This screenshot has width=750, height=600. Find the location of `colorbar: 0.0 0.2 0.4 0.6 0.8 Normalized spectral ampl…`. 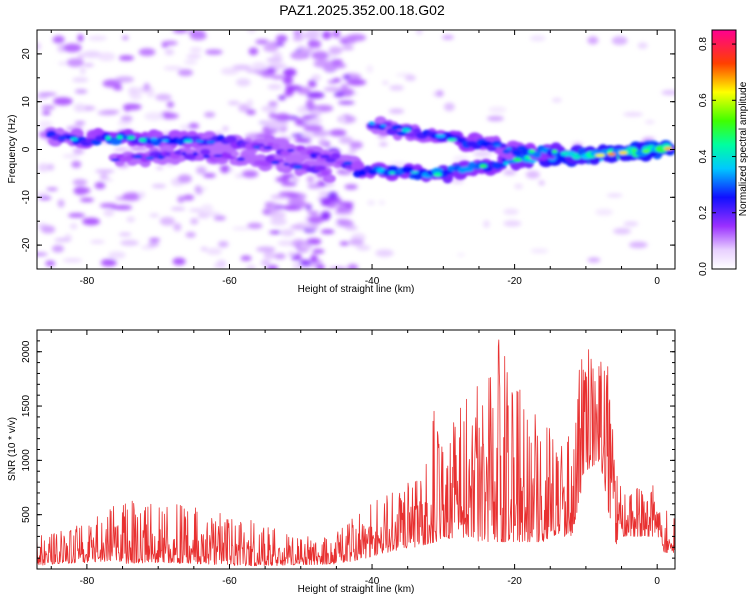

colorbar: 0.0 0.2 0.4 0.6 0.8 Normalized spectral ampl… is located at coordinates (723, 152).